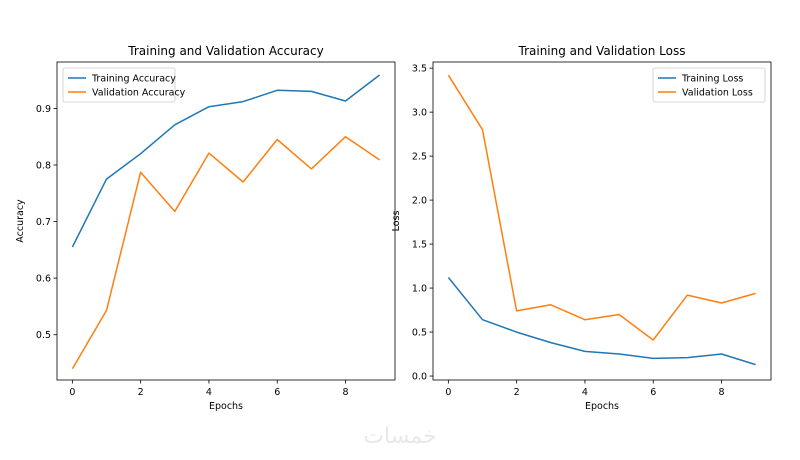 Image resolution: width=800 pixels, height=460 pixels. Describe the element at coordinates (43, 222) in the screenshot. I see `y-tick-label: 0.7` at that location.